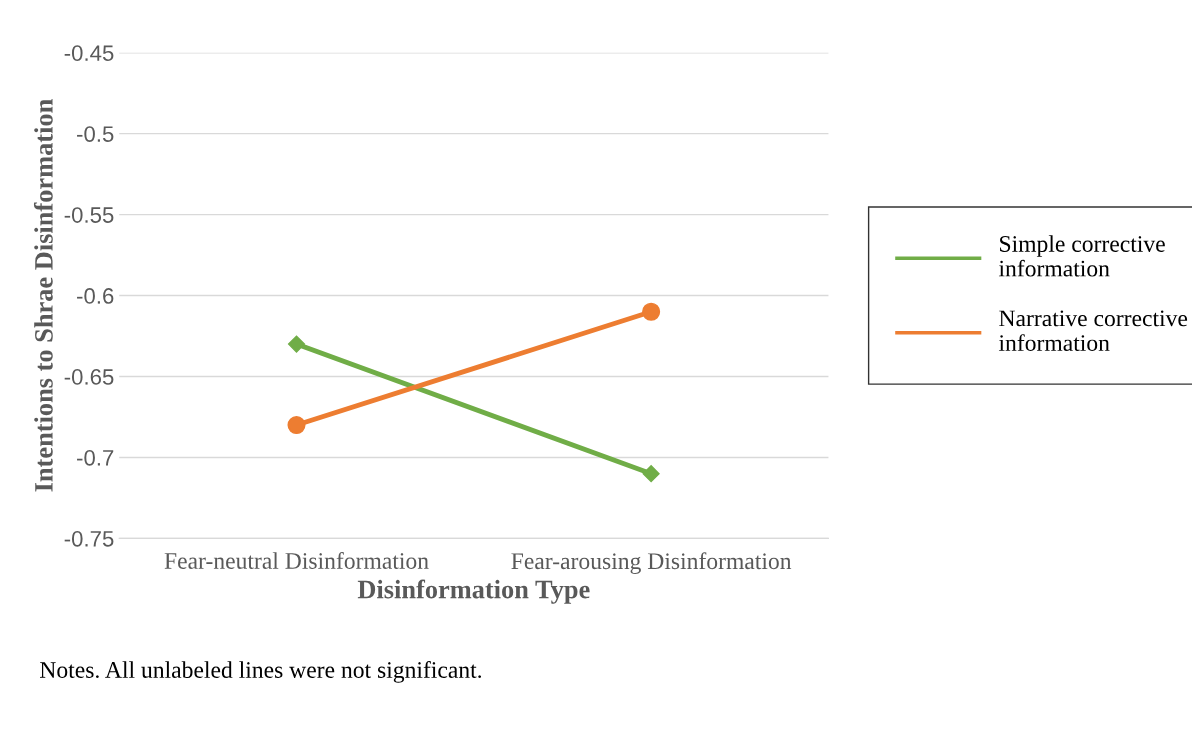  Describe the element at coordinates (261, 672) in the screenshot. I see `text: Notes. All unlabeled lines were not significant.` at that location.